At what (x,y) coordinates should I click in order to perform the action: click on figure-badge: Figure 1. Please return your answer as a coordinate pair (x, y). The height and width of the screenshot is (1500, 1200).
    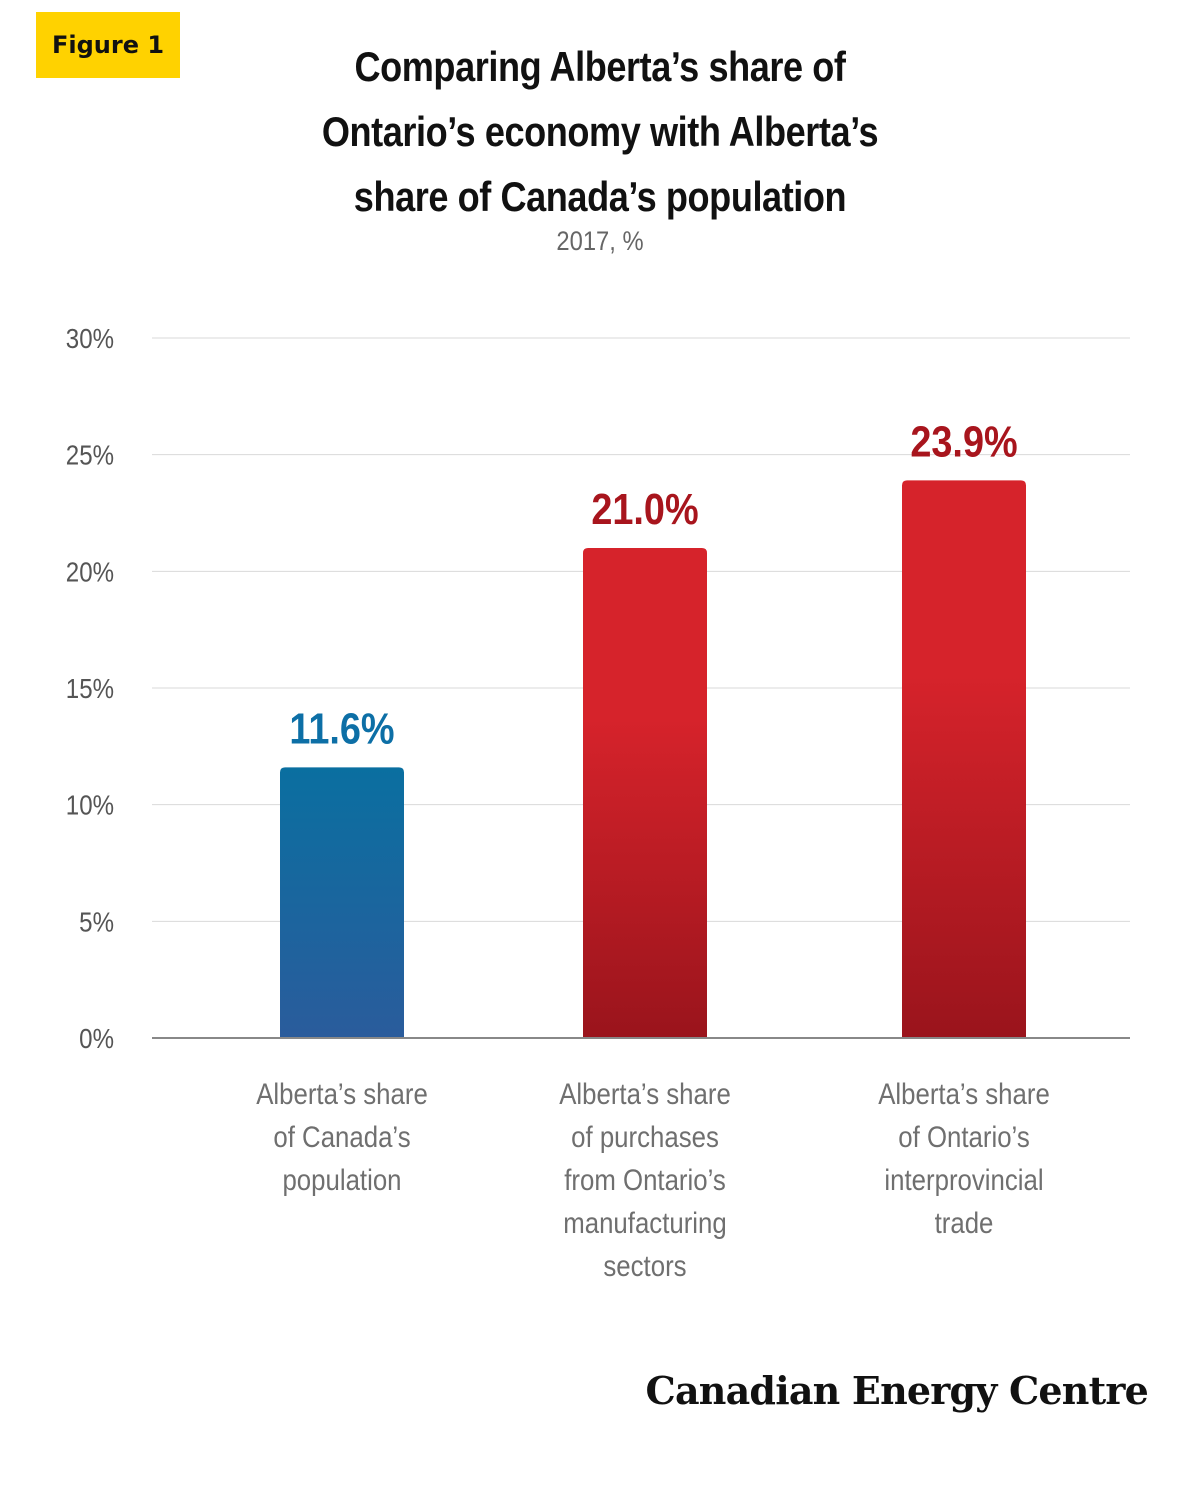
    Looking at the image, I should click on (108, 45).